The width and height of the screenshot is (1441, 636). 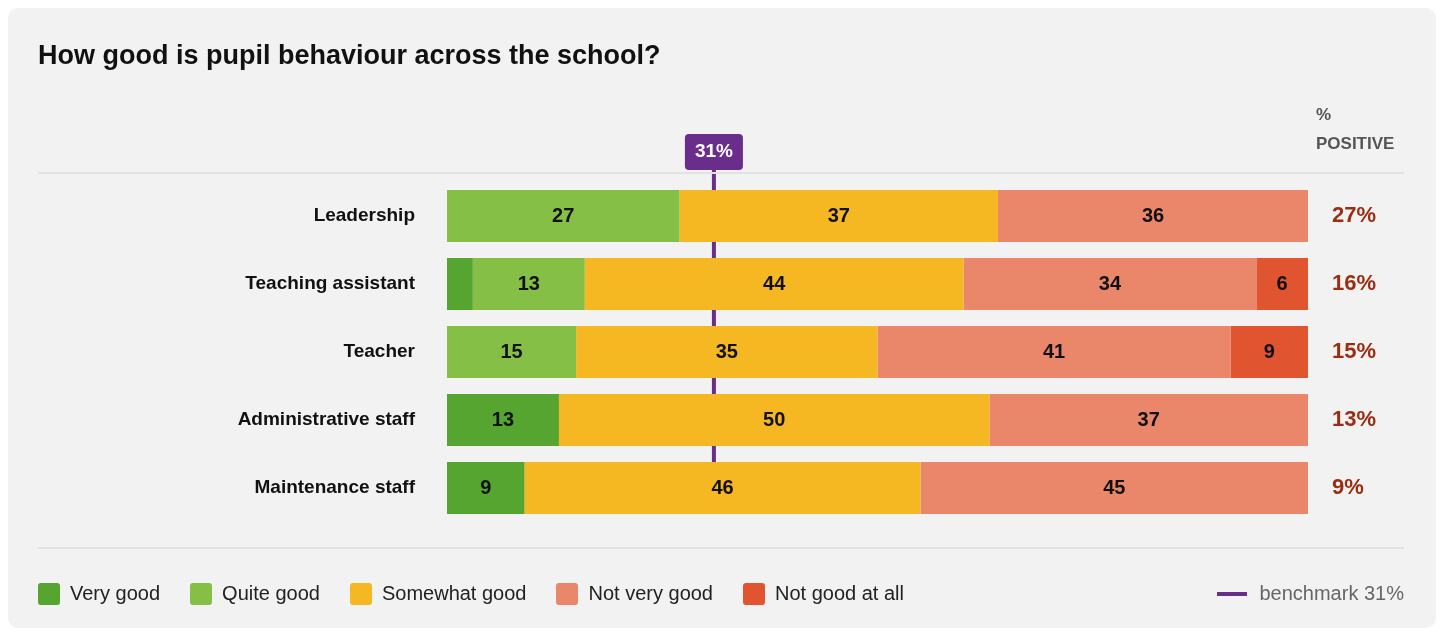 I want to click on y-tick-label: Maintenance staff, so click(x=335, y=487).